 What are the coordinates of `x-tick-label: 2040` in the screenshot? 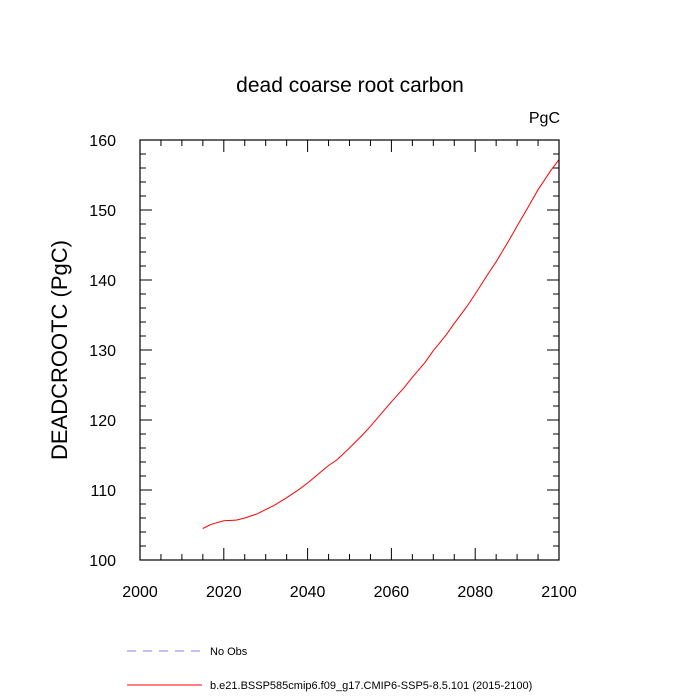 It's located at (308, 592).